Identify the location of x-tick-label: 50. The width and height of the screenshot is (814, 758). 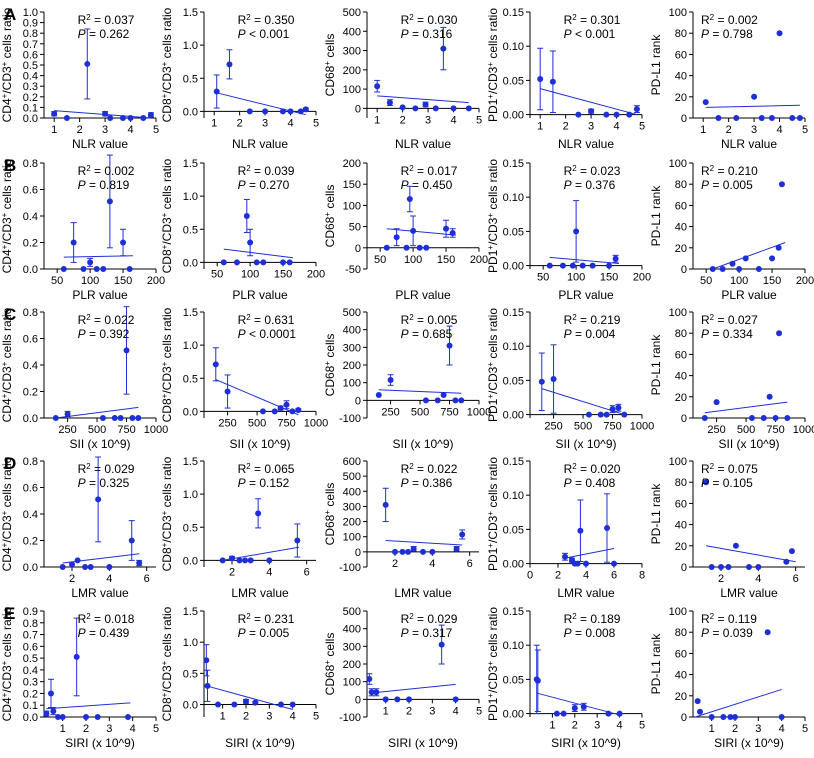
(706, 281).